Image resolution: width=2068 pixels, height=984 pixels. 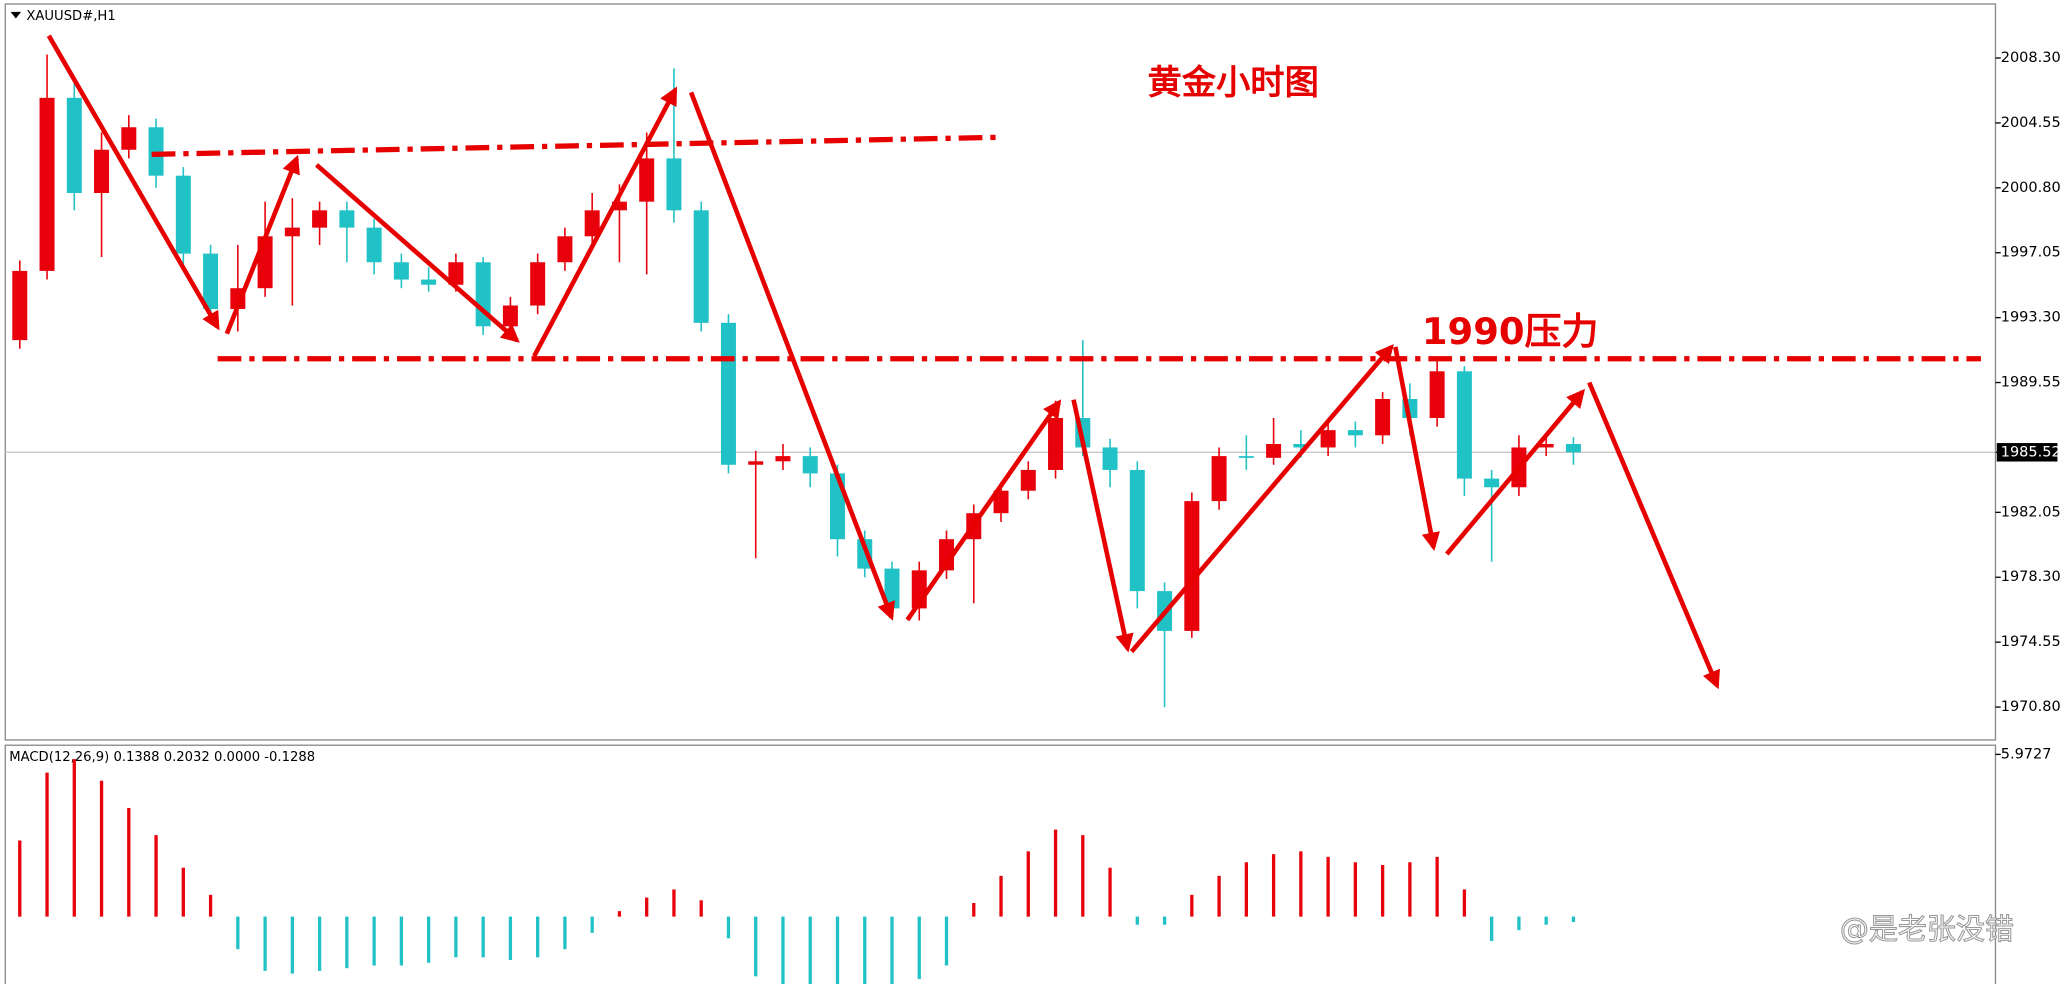 I want to click on y-tick-label: 1993.30, so click(x=2031, y=318).